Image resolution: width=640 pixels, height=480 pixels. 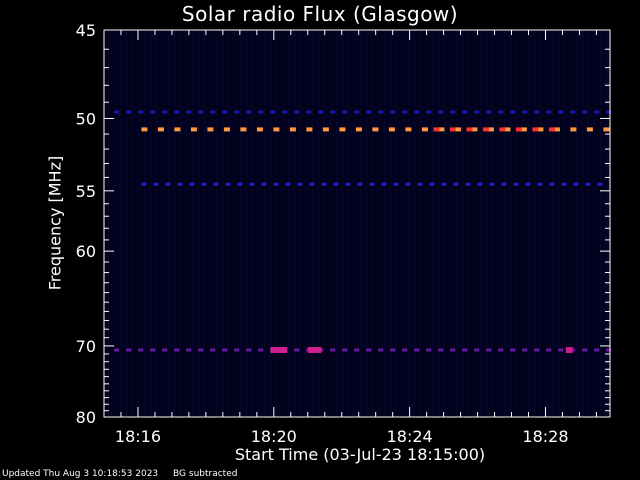 What do you see at coordinates (360, 454) in the screenshot?
I see `x-axis-label: Start Time (03-Jul-23 18:15:00)` at bounding box center [360, 454].